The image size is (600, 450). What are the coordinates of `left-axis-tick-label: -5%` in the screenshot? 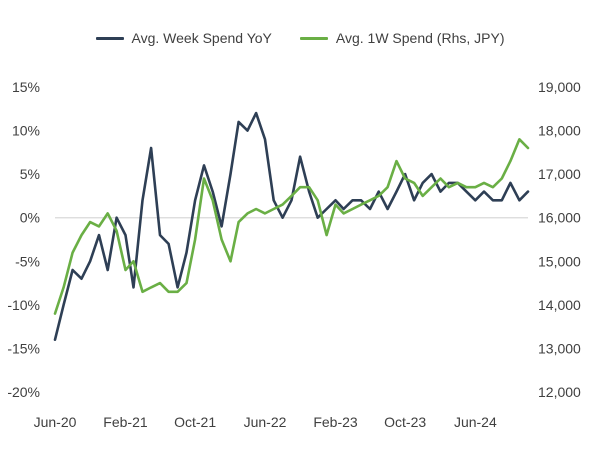 It's located at (27, 261).